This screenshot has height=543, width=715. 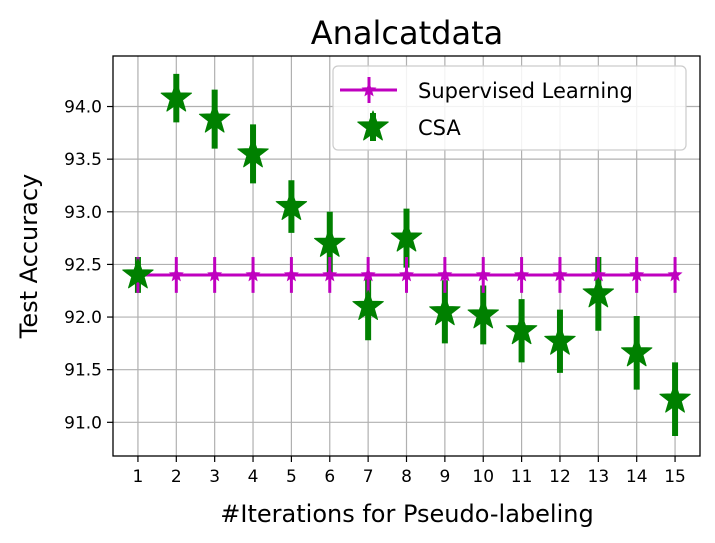 What do you see at coordinates (83, 265) in the screenshot?
I see `y-tick-label: 92.5` at bounding box center [83, 265].